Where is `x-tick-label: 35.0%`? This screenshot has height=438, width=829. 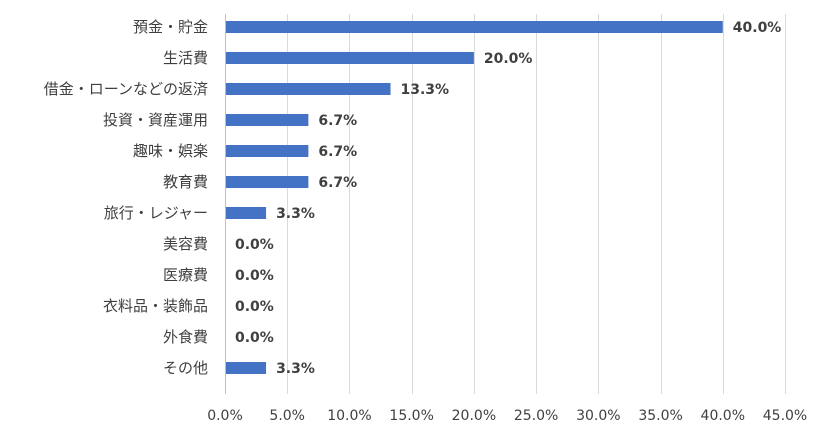 x-tick-label: 35.0% is located at coordinates (660, 416).